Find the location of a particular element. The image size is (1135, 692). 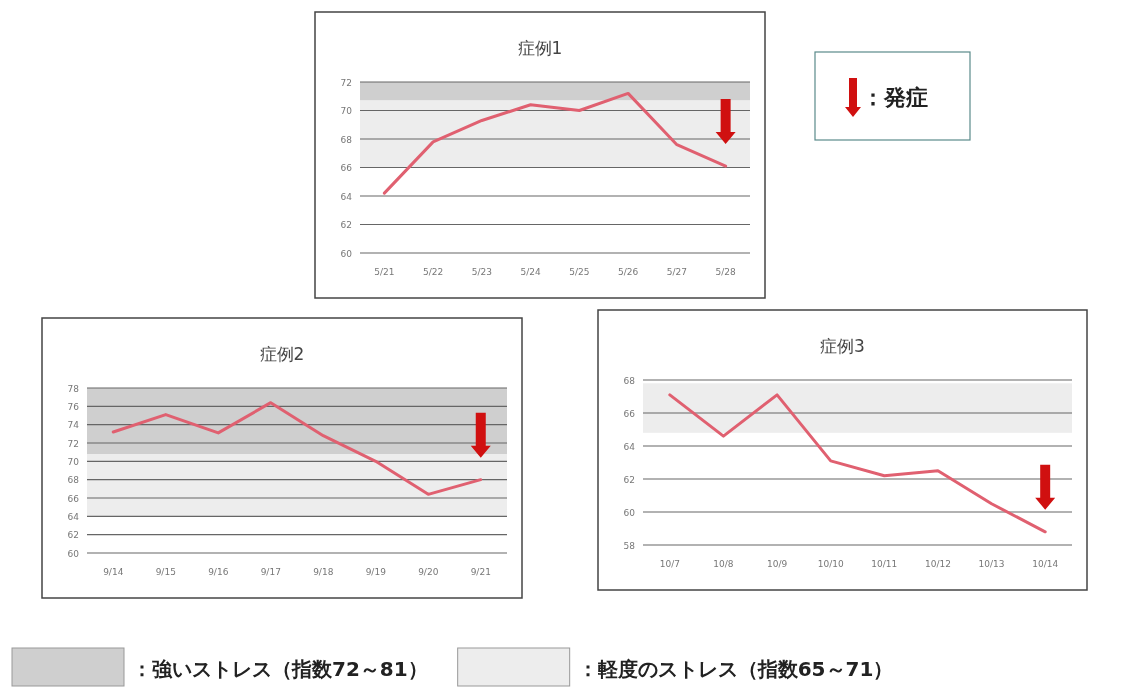

text: ：強いストレス（指数72～81） is located at coordinates (280, 669).